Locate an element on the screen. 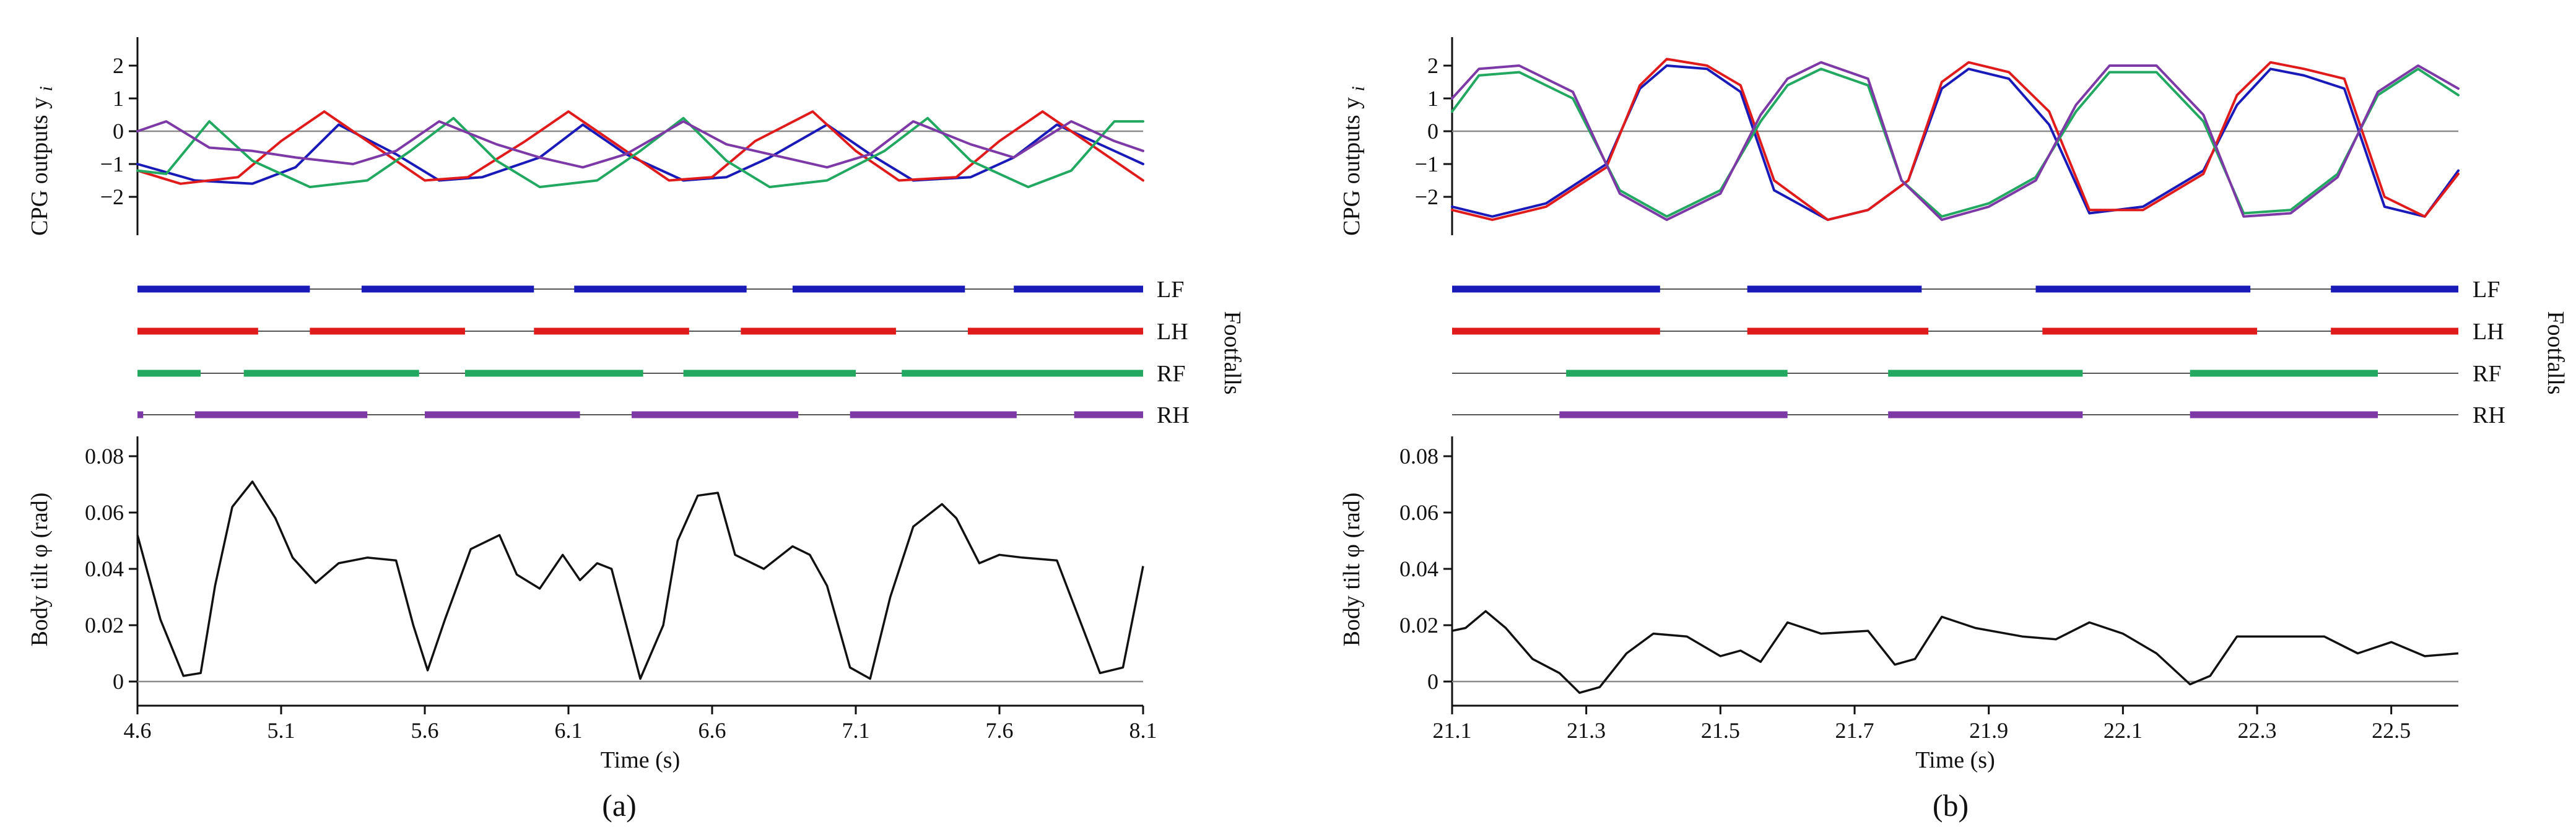  x-tick-label: 22.5 is located at coordinates (2391, 731).